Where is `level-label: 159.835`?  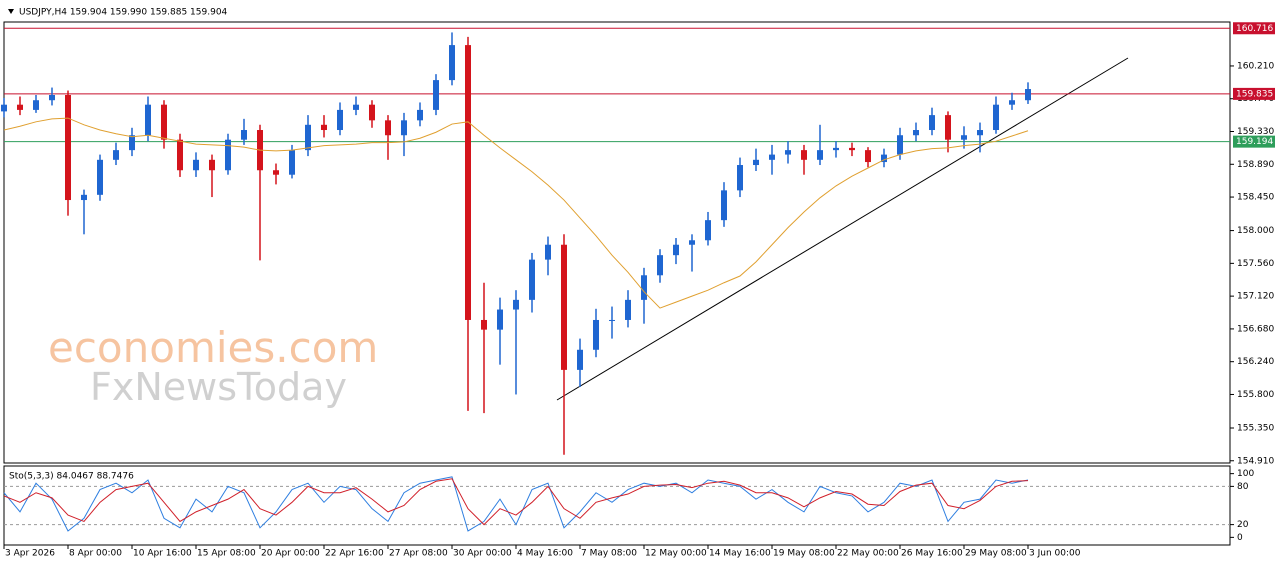
level-label: 159.835 is located at coordinates (1254, 94).